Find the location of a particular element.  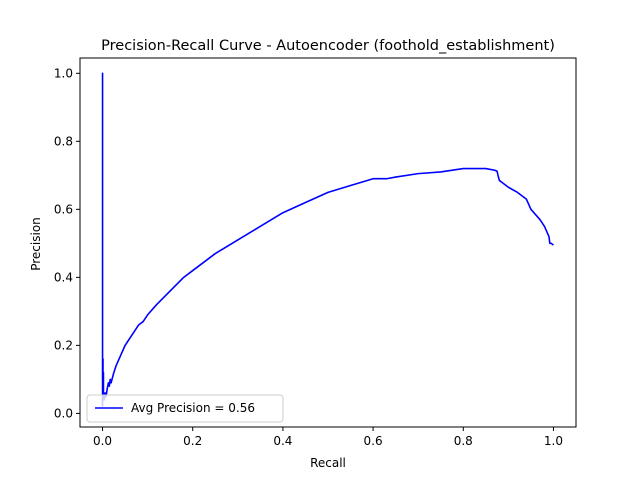

y-axis-ticks: 0.0 0.2 0.4 0.6 0.8 1.0 is located at coordinates (67, 243).